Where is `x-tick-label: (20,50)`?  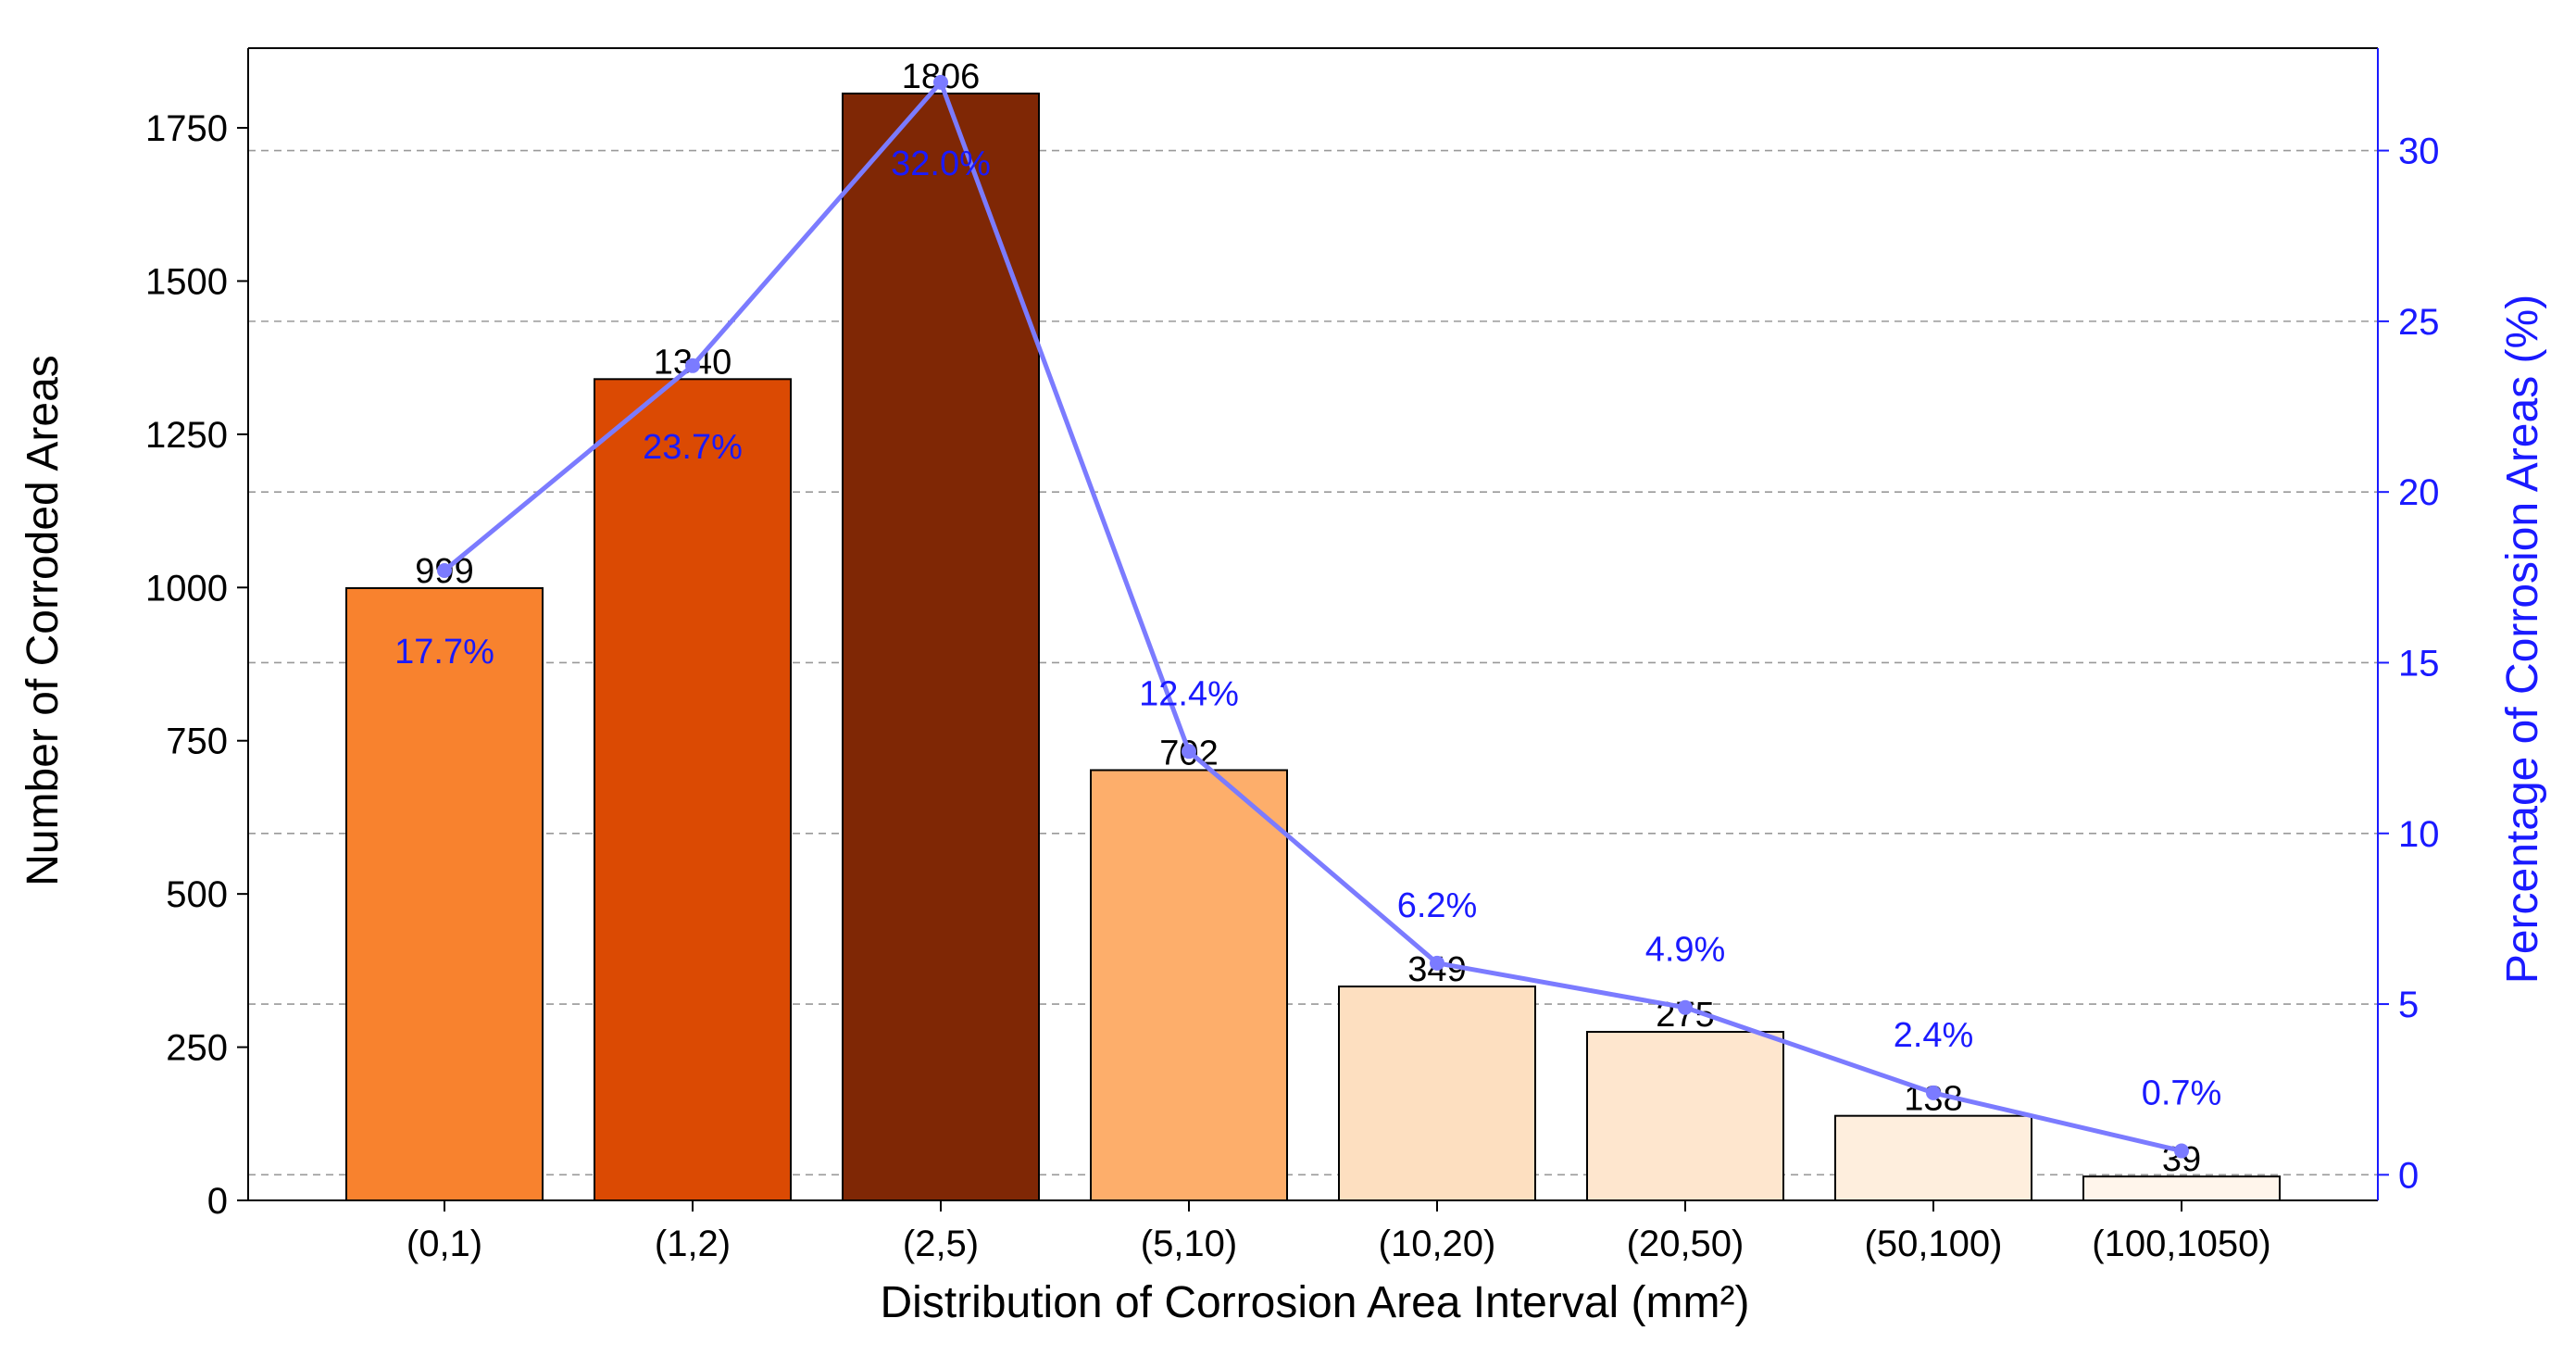
x-tick-label: (20,50) is located at coordinates (1686, 1244).